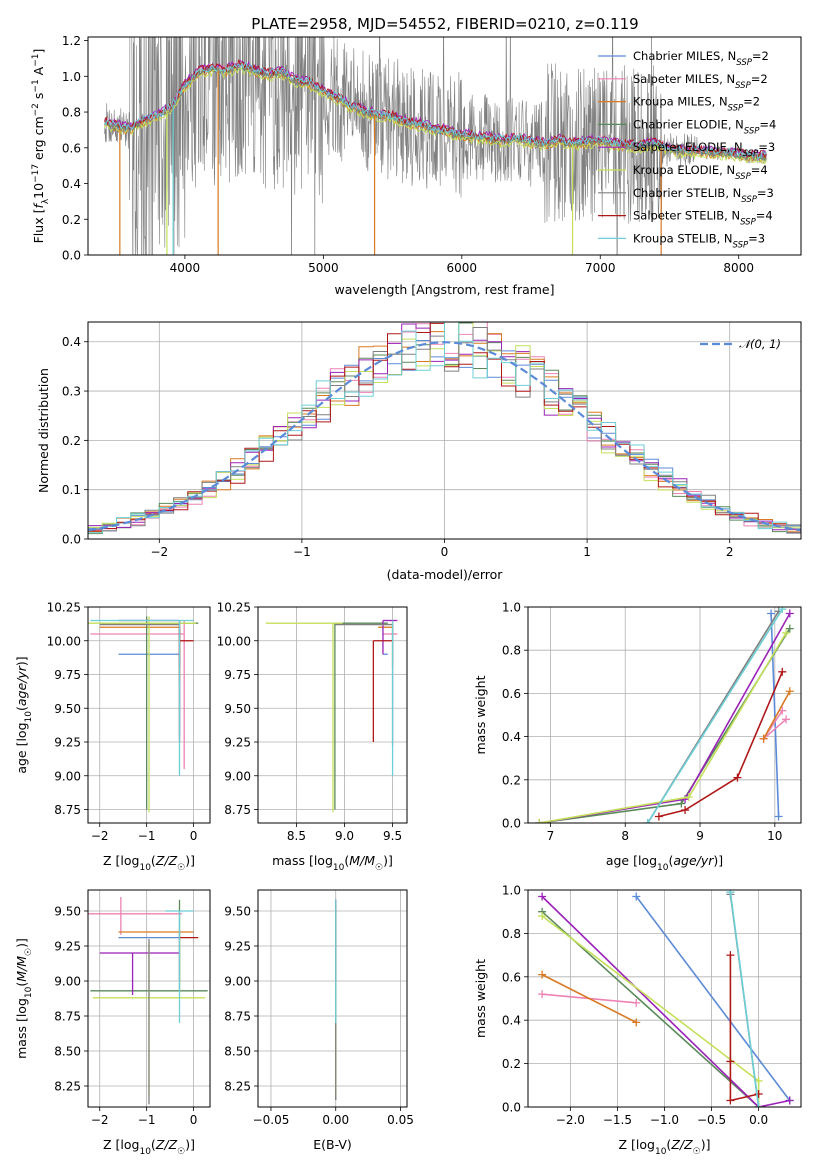 This screenshot has height=1170, width=819. Describe the element at coordinates (444, 436) in the screenshot. I see `gaussian-curve` at that location.